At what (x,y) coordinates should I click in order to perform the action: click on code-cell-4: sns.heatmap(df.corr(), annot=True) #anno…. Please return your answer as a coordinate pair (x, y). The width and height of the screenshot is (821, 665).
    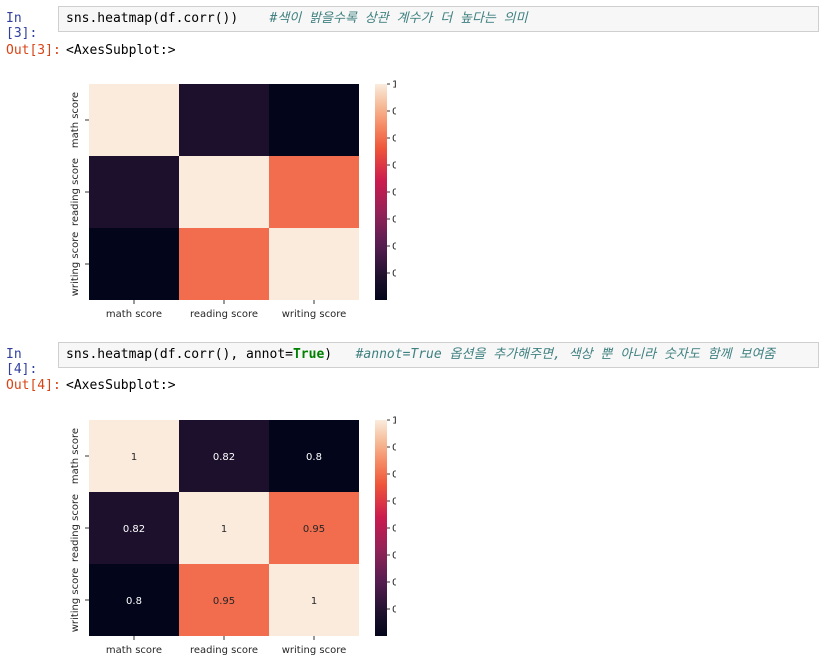
    Looking at the image, I should click on (438, 355).